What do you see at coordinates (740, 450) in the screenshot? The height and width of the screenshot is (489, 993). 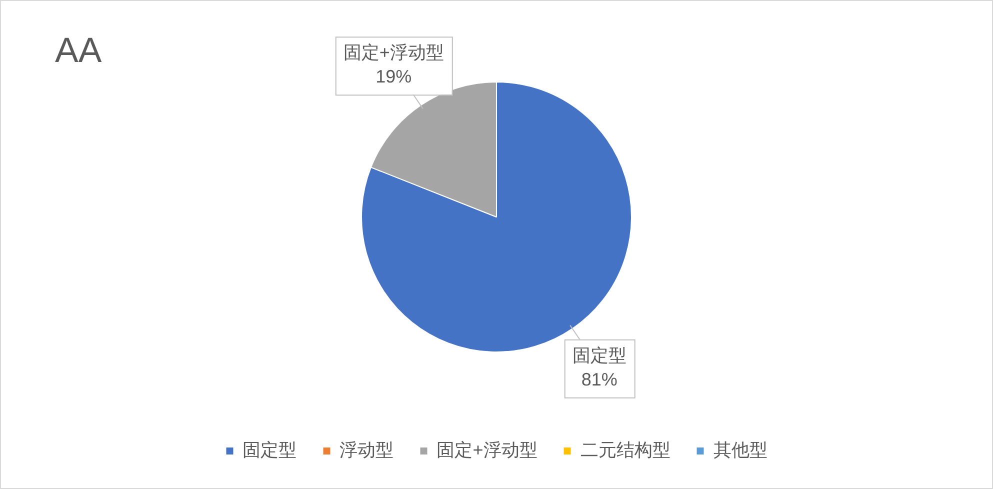 I see `legend-label: 其他型` at bounding box center [740, 450].